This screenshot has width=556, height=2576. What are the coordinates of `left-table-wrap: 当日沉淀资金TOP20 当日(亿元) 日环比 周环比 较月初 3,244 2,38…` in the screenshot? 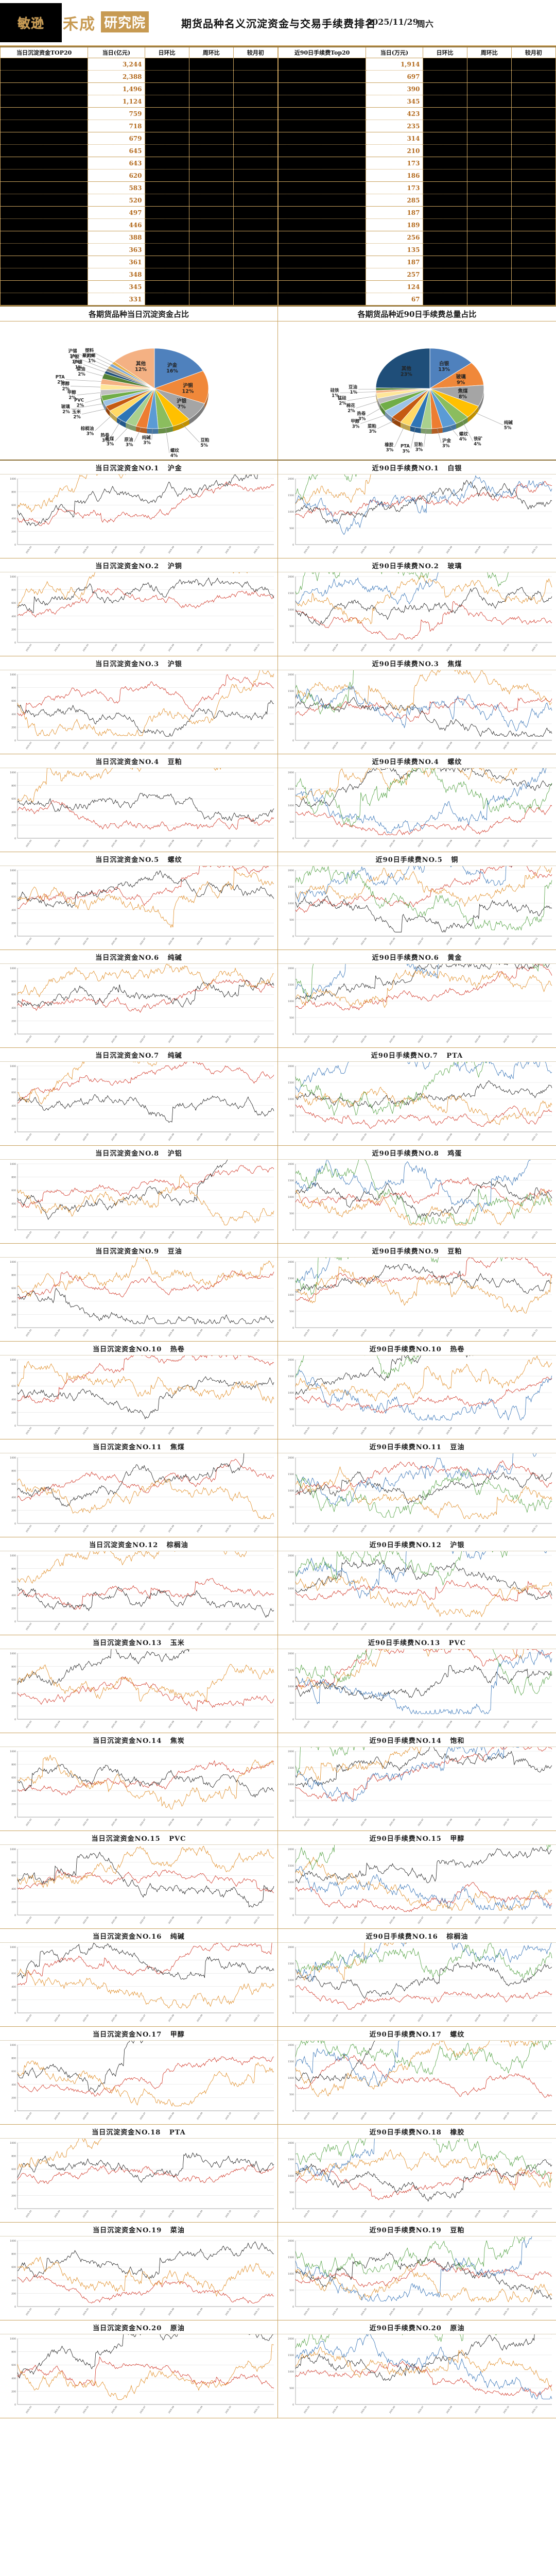 It's located at (139, 176).